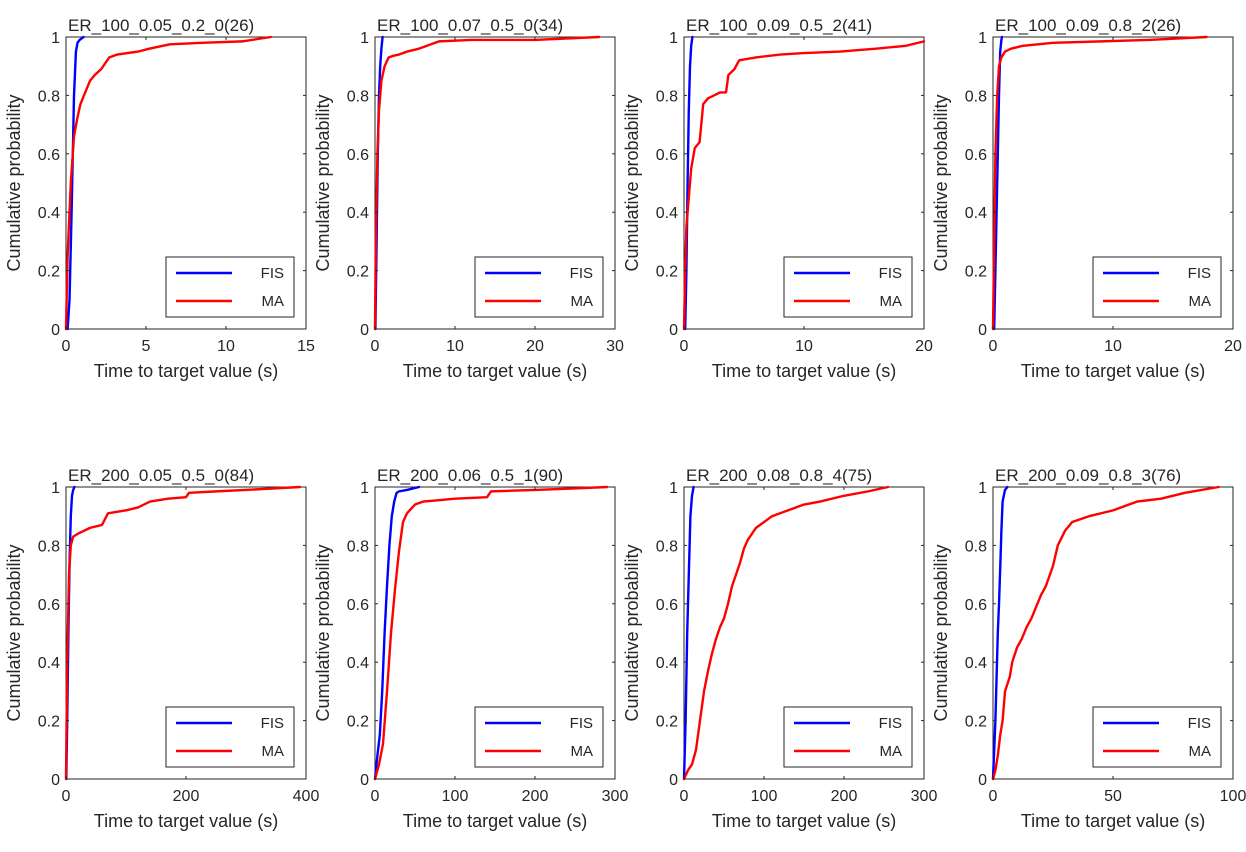 This screenshot has width=1246, height=852. Describe the element at coordinates (779, 475) in the screenshot. I see `chart-title: ER_200_0.08_0.8_4(75)` at that location.